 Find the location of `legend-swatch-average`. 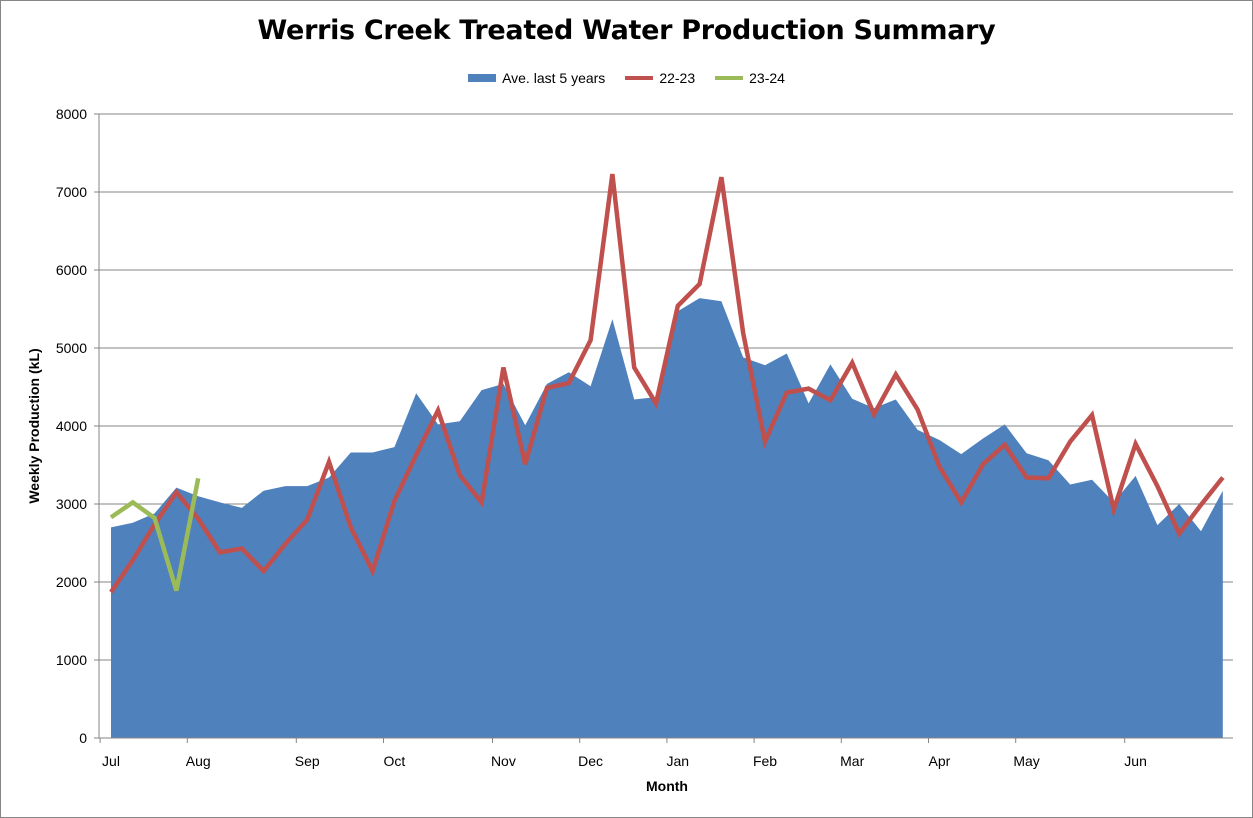

legend-swatch-average is located at coordinates (482, 78).